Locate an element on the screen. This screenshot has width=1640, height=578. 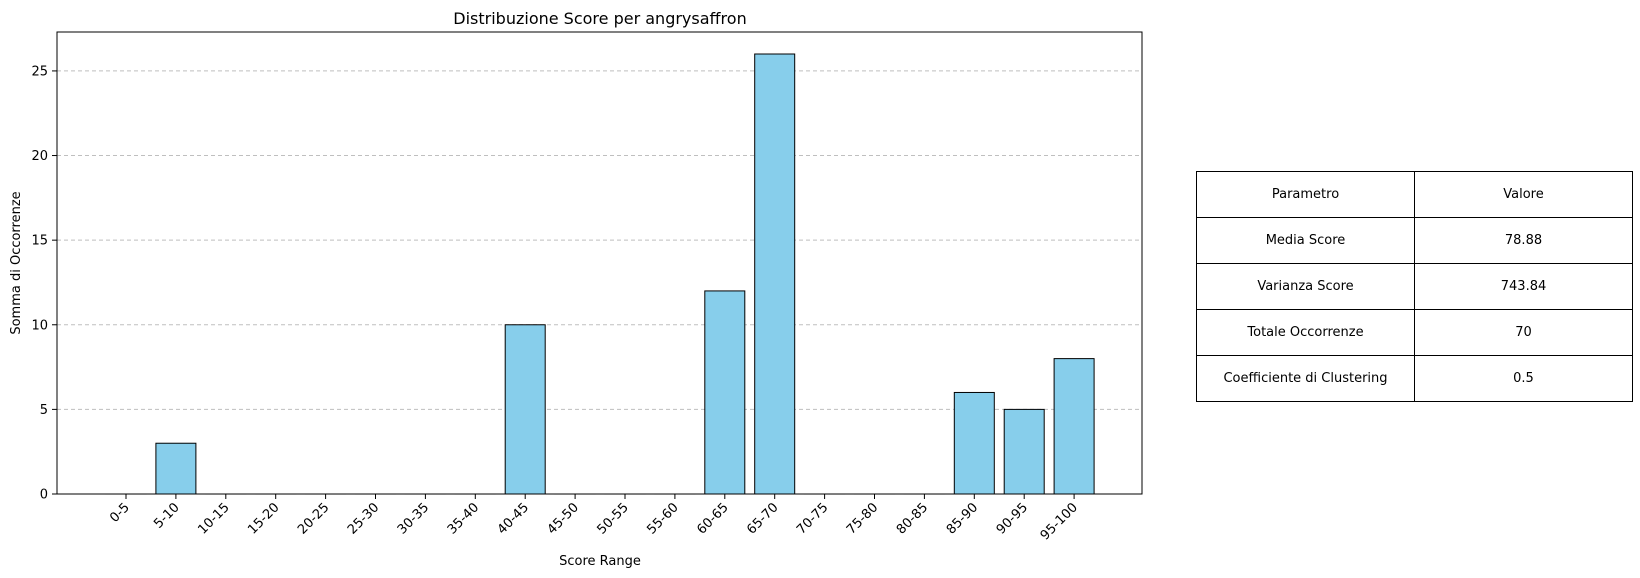
table-row: Varianza Score 743.84 is located at coordinates (1414, 286).